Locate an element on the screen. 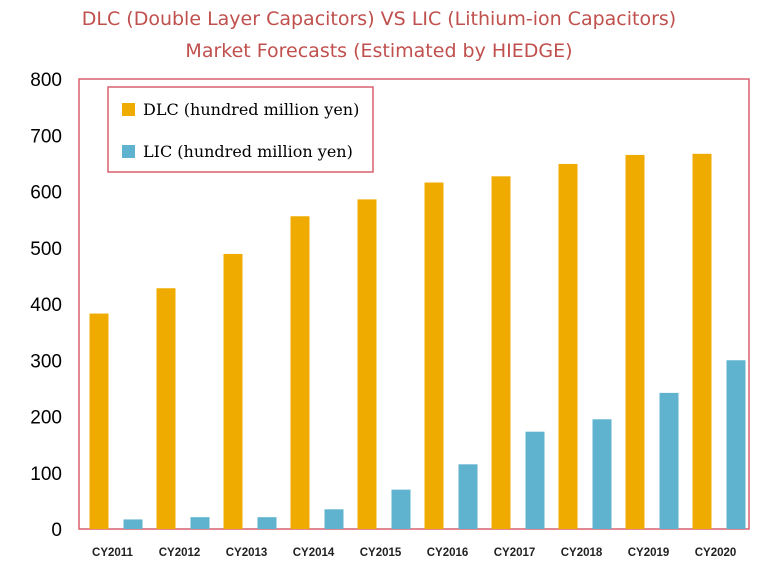 This screenshot has width=758, height=570. x-category-label: CY2018 is located at coordinates (582, 553).